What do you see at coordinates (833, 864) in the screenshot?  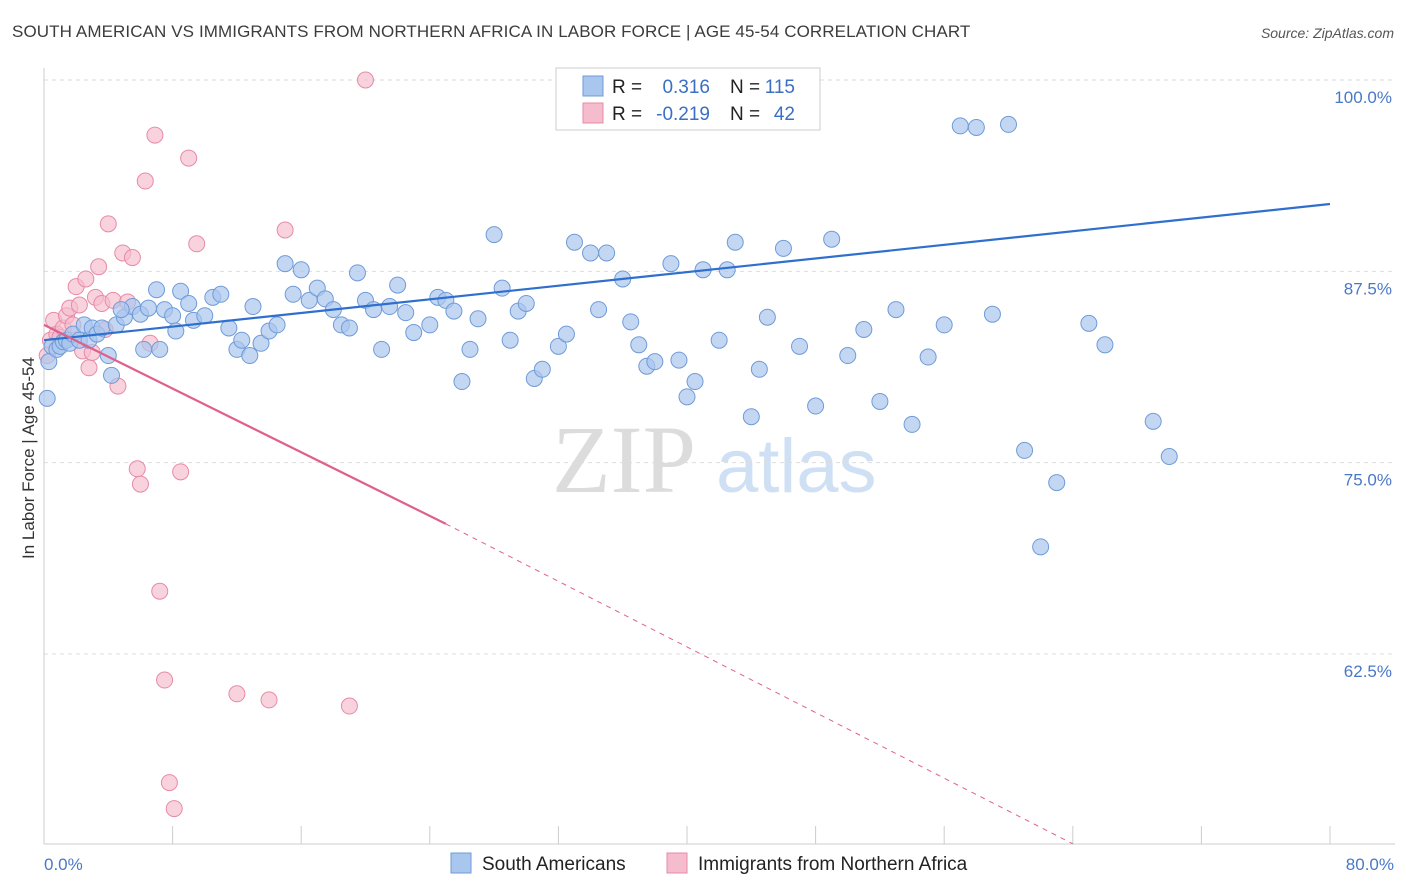 I see `legend-label-northern-africa: Immigrants from Northern Africa` at bounding box center [833, 864].